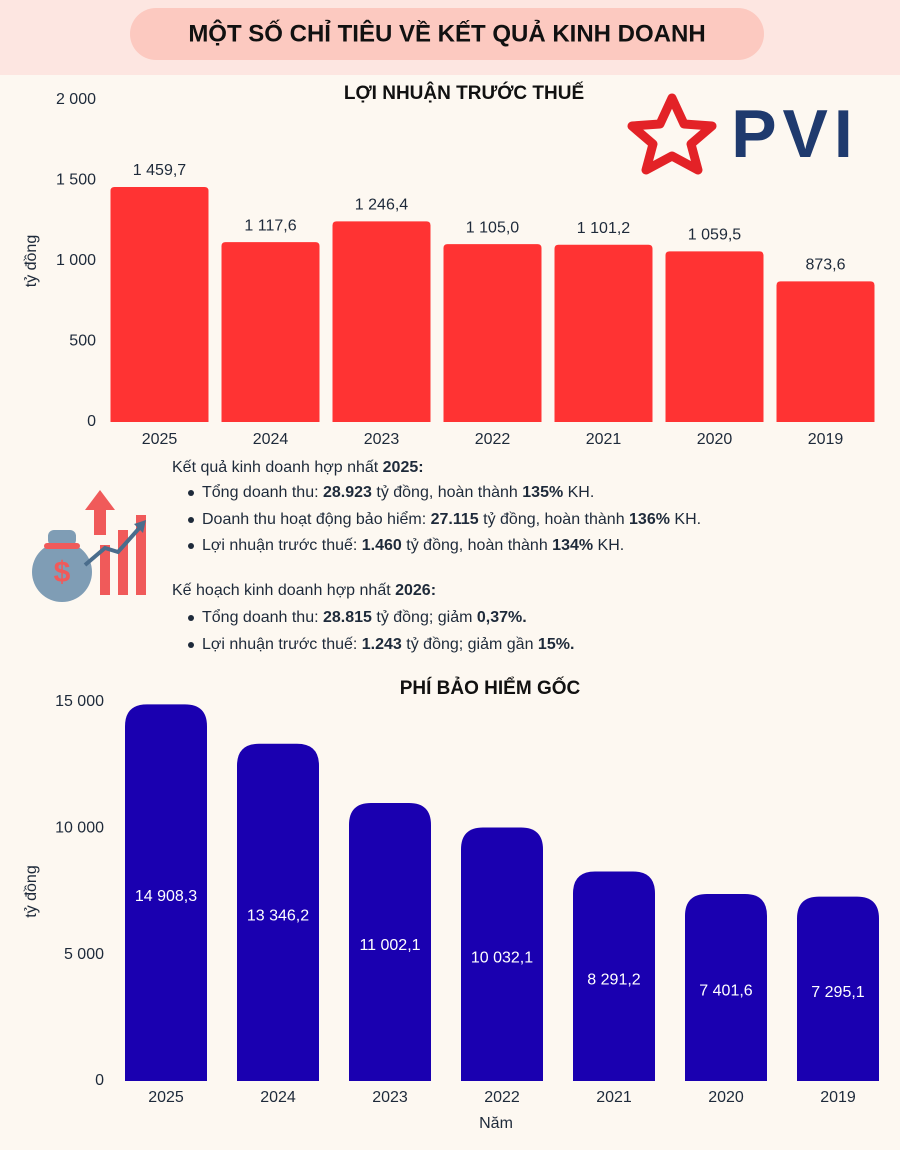 The image size is (900, 1150). Describe the element at coordinates (76, 260) in the screenshot. I see `y-tick-label: 1 000` at that location.